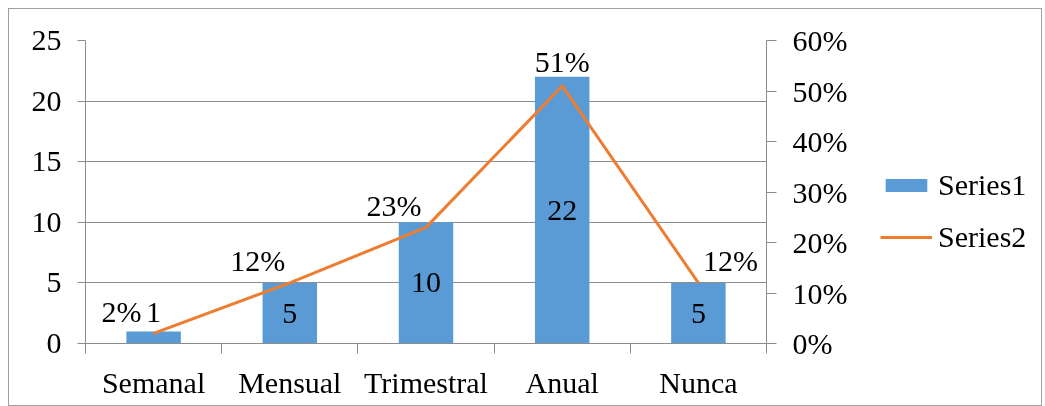 The height and width of the screenshot is (406, 1045). I want to click on x-tick-label: Anual, so click(562, 382).